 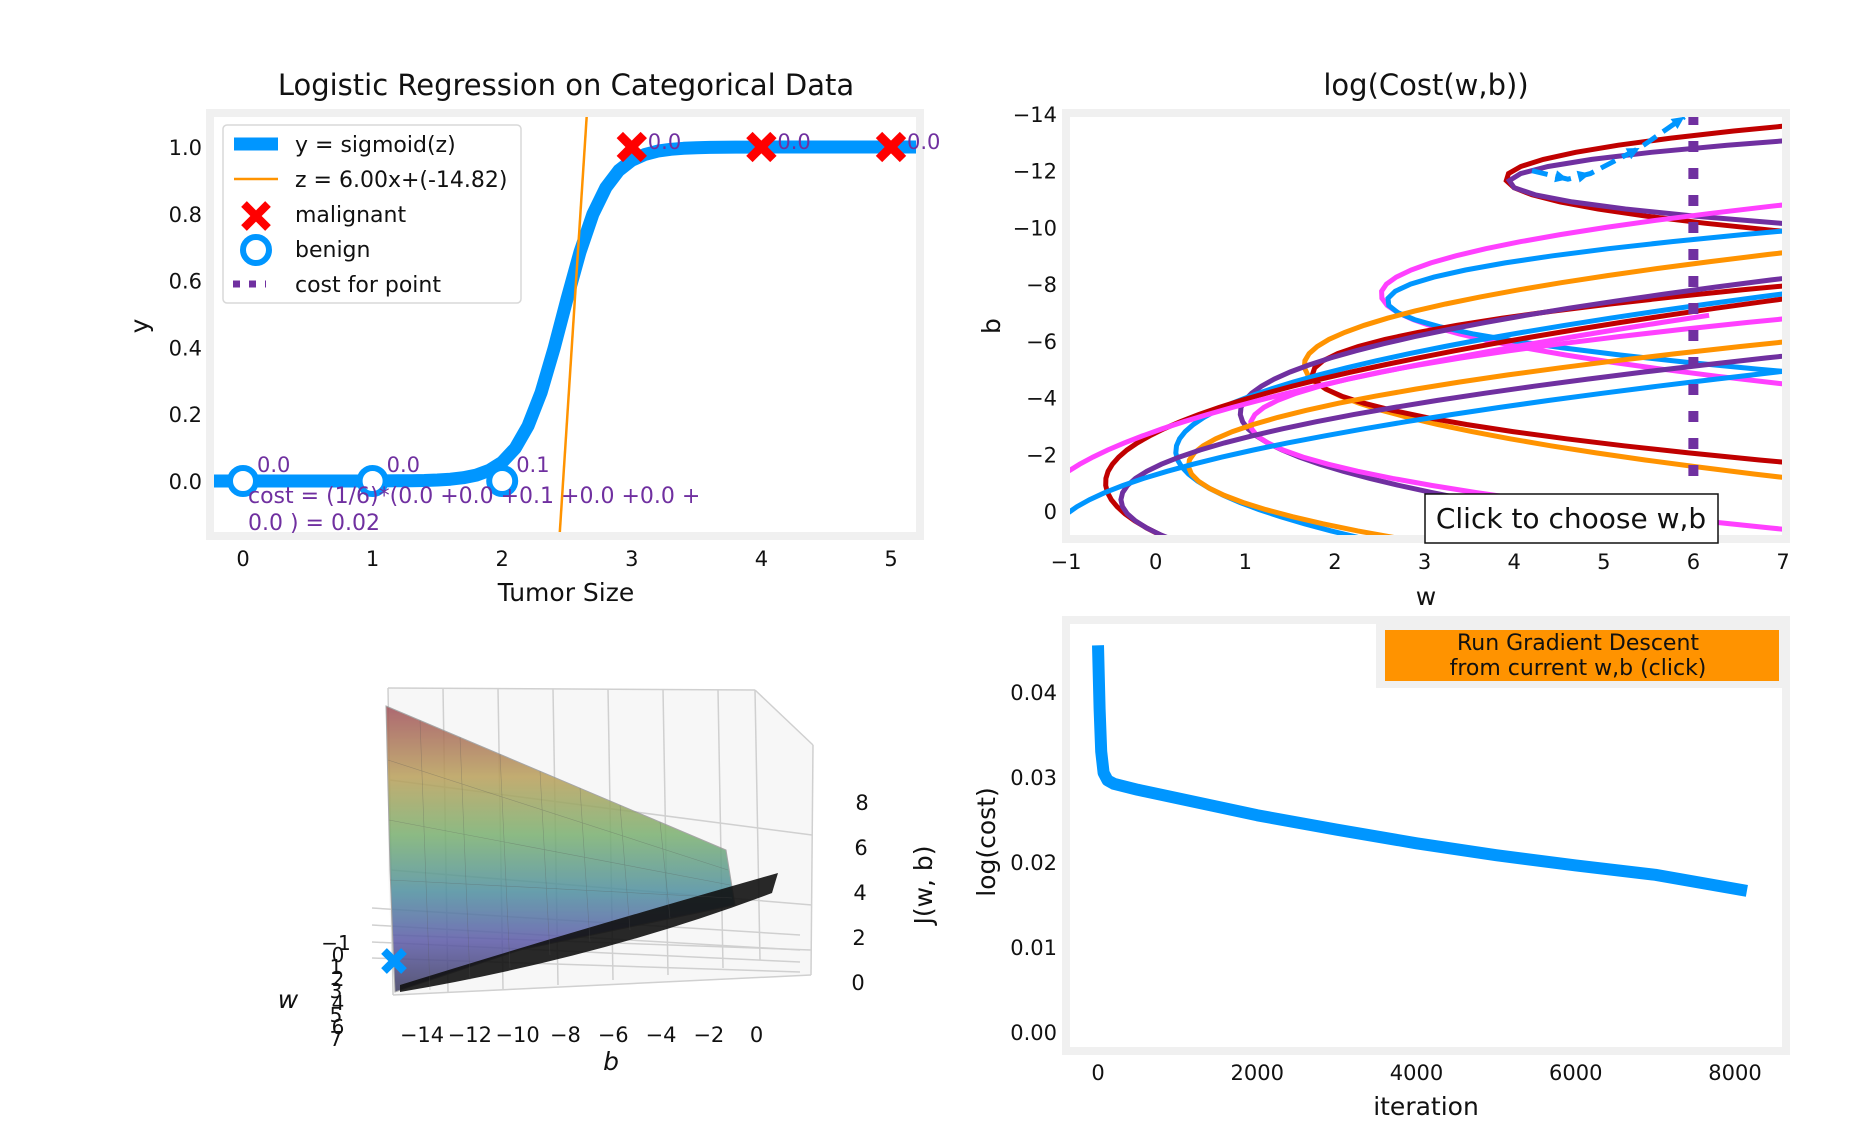 What do you see at coordinates (761, 559) in the screenshot?
I see `plot1-x-tick: 4` at bounding box center [761, 559].